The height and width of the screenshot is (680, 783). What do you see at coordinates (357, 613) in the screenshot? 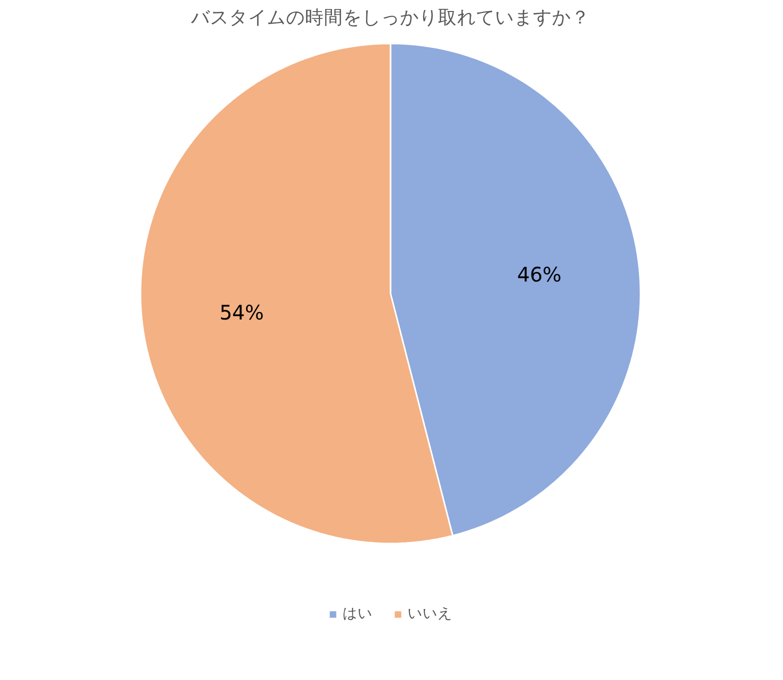
I see `legend-label: はい` at bounding box center [357, 613].